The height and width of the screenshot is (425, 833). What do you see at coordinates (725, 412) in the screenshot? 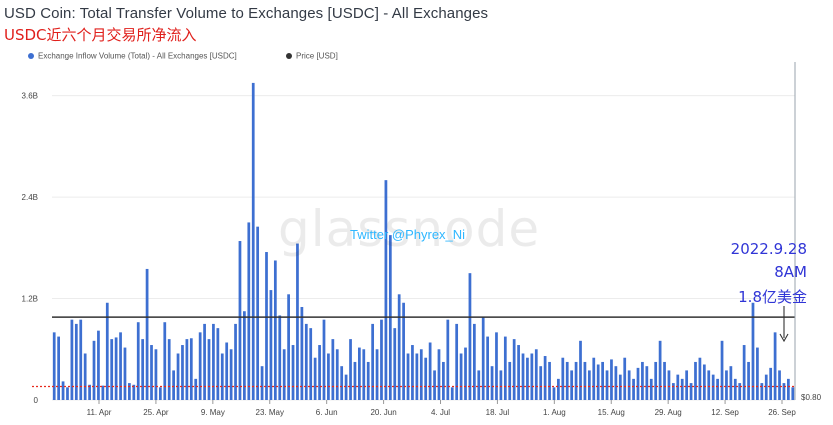
I see `x-tick-label: 12. Sep` at bounding box center [725, 412].